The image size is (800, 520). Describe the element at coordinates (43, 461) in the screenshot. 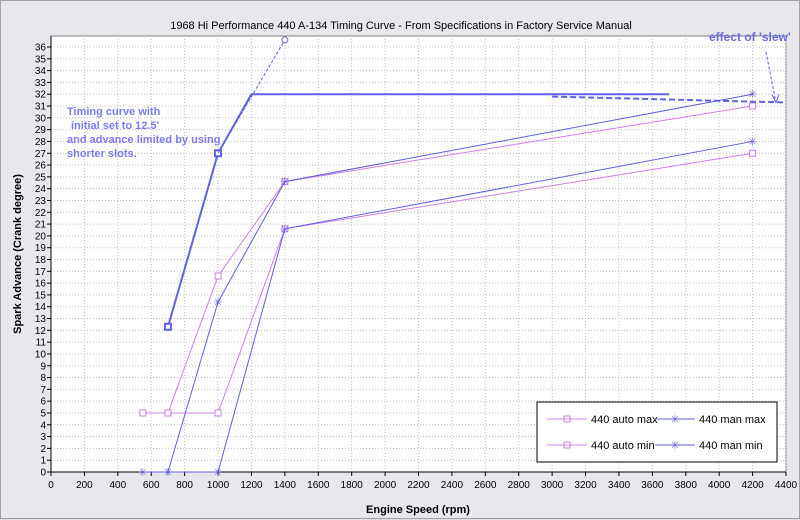

I see `y-tick-label: 1` at that location.